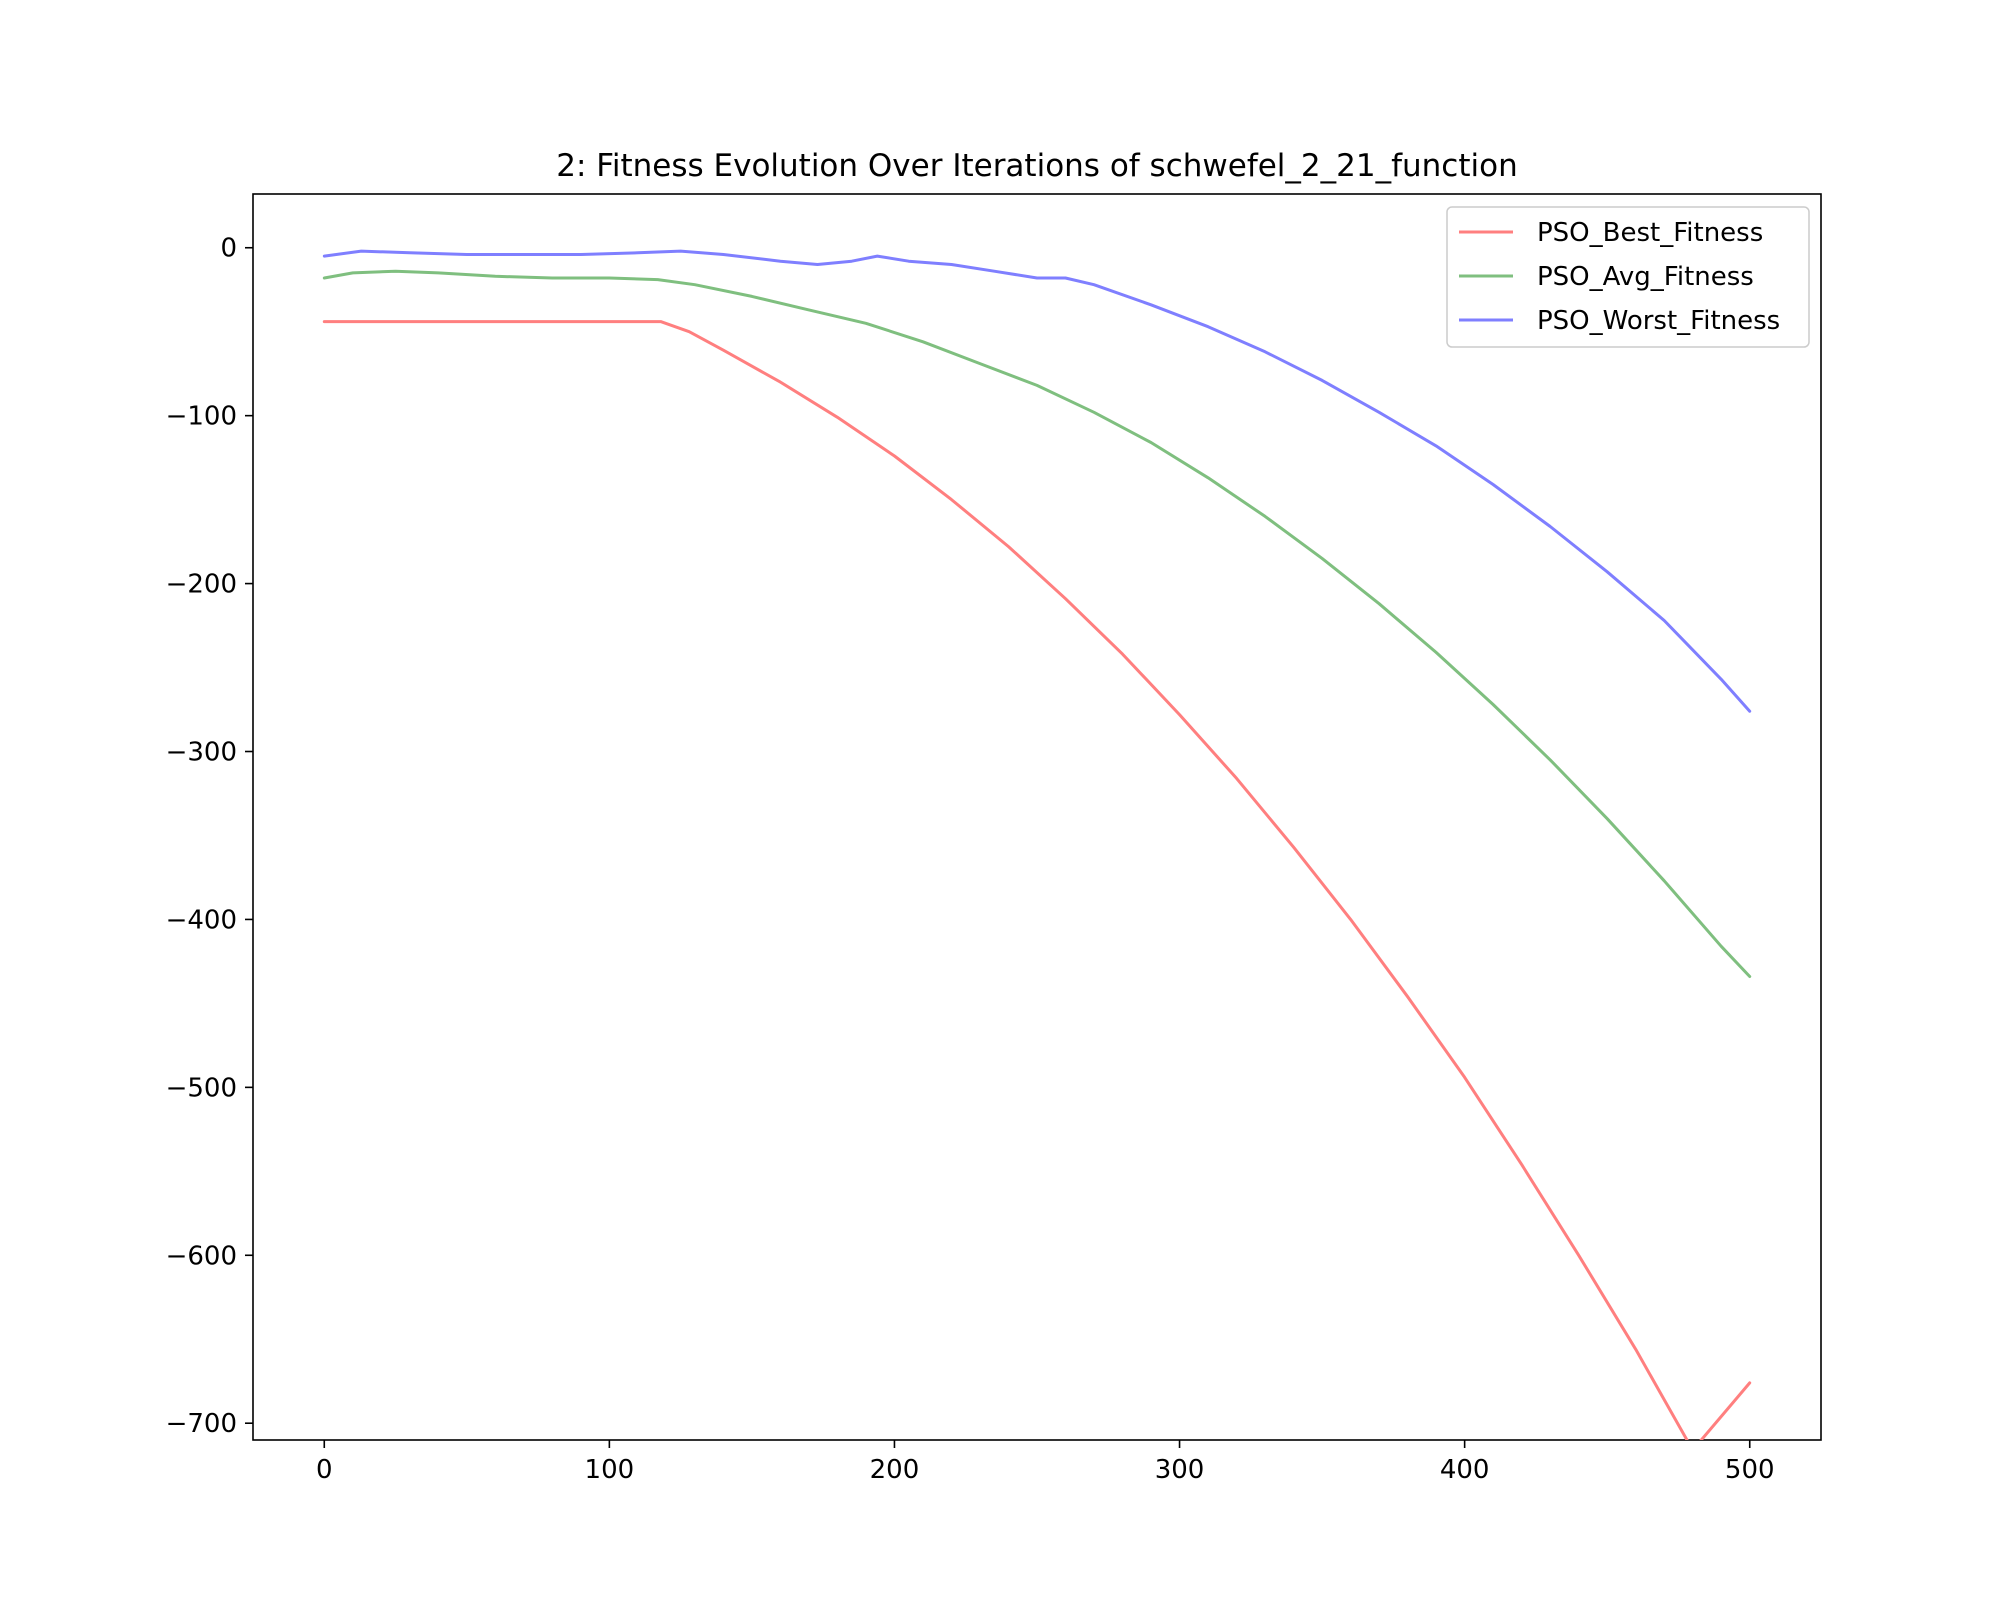 The image size is (2000, 1600). What do you see at coordinates (201, 1424) in the screenshot?
I see `y-tick-label: −700` at bounding box center [201, 1424].